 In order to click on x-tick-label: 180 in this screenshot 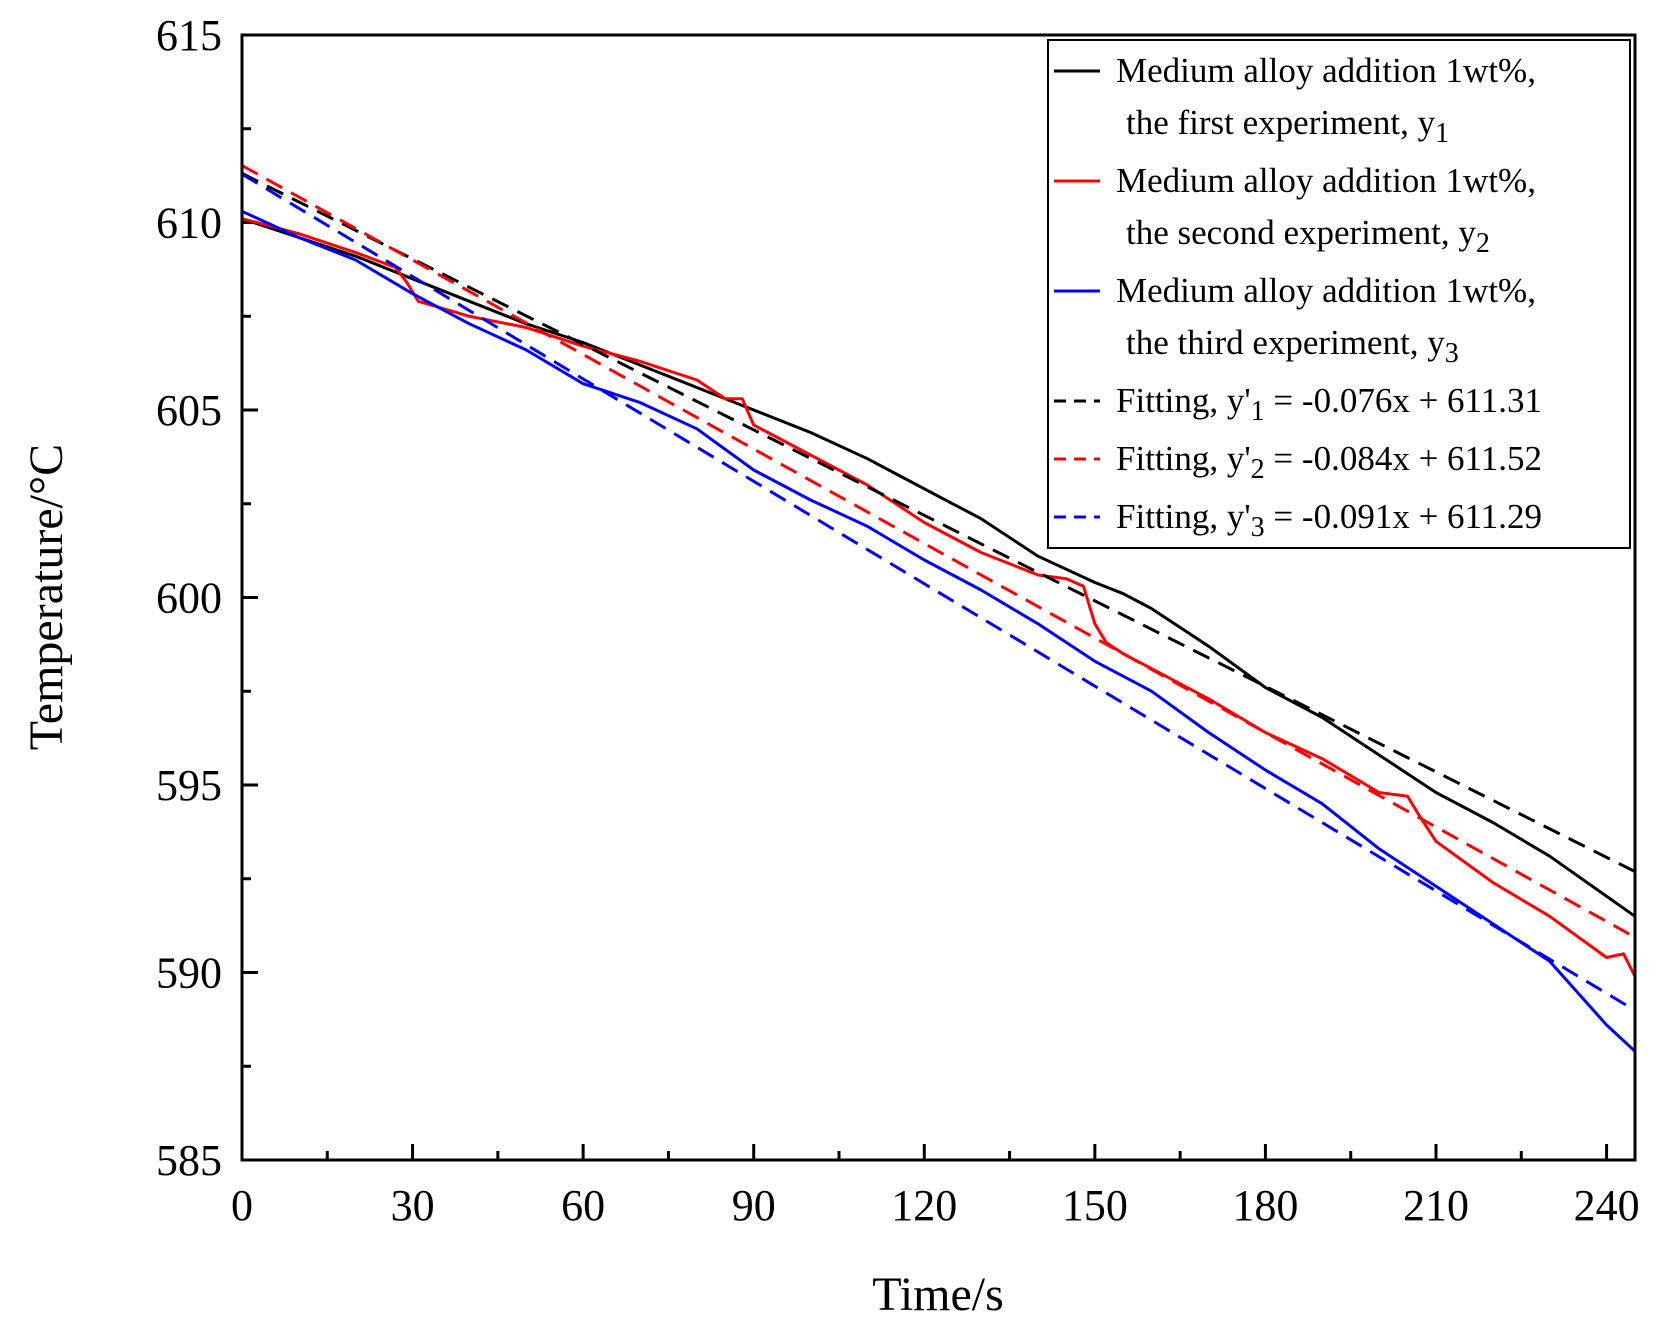, I will do `click(1265, 1205)`.